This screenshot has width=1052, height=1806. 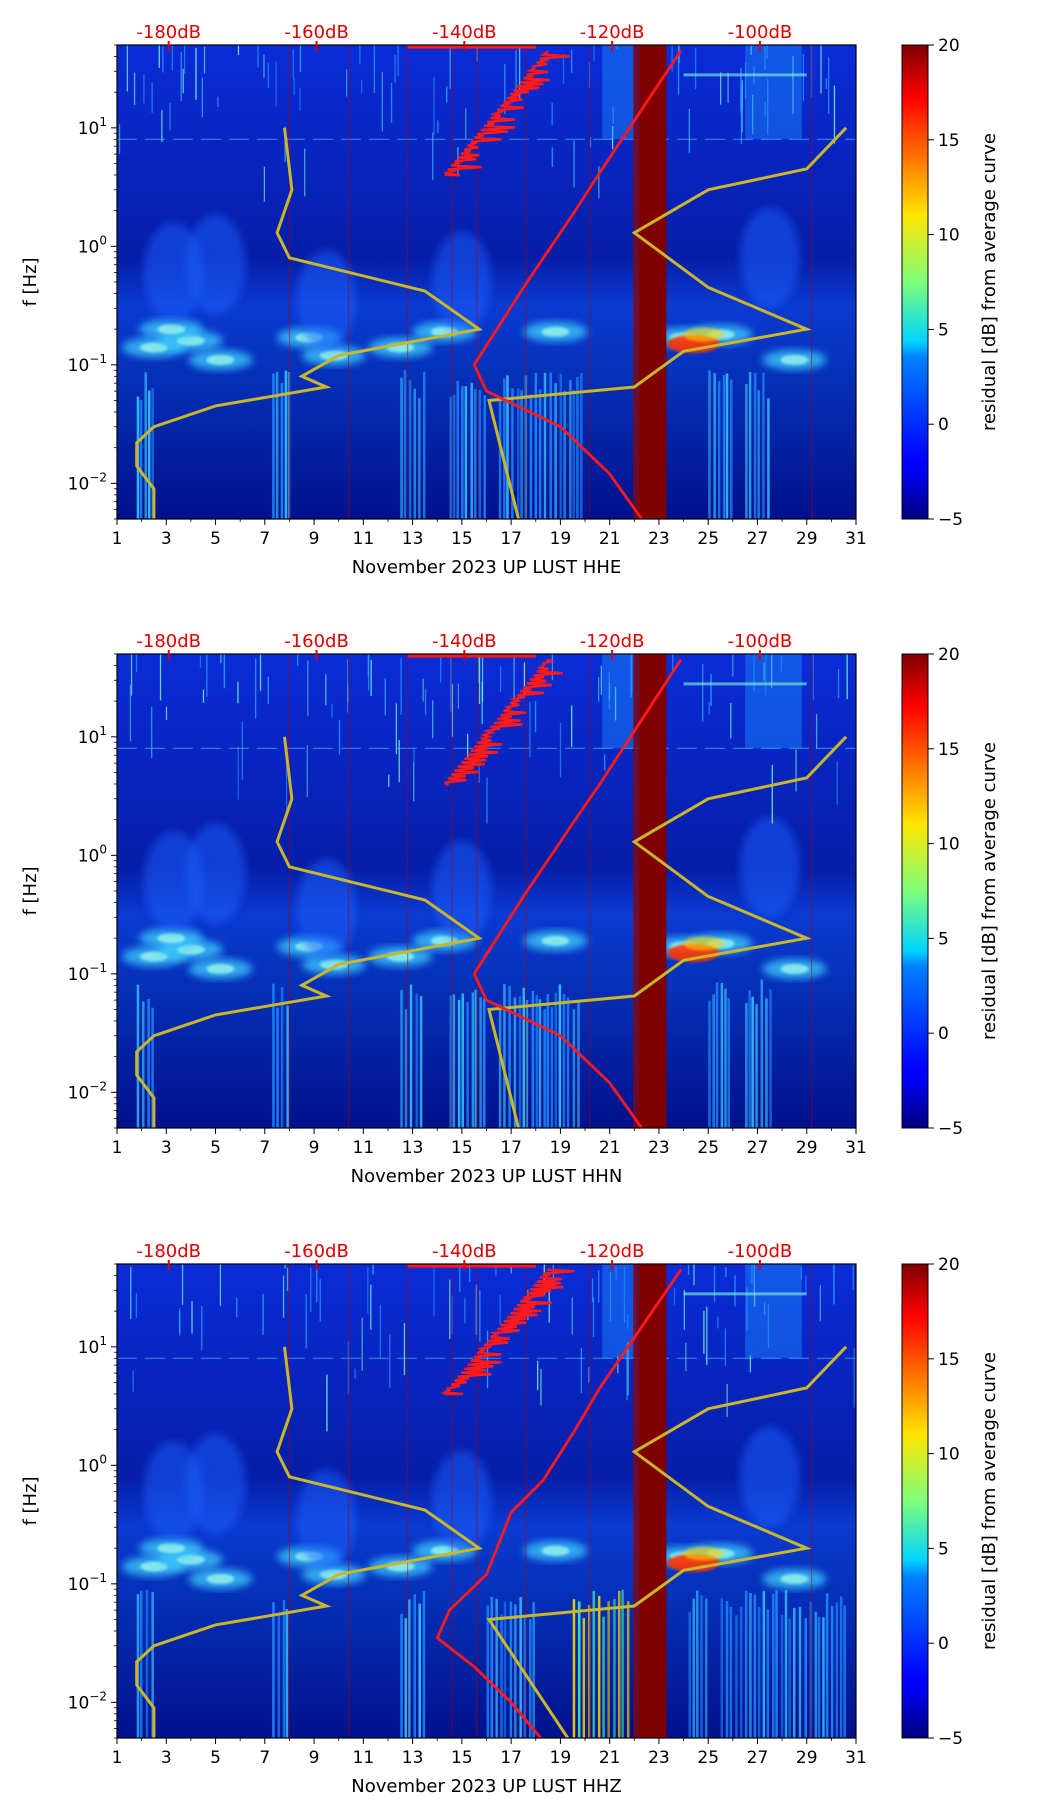 What do you see at coordinates (462, 539) in the screenshot?
I see `x-tick-label: 15` at bounding box center [462, 539].